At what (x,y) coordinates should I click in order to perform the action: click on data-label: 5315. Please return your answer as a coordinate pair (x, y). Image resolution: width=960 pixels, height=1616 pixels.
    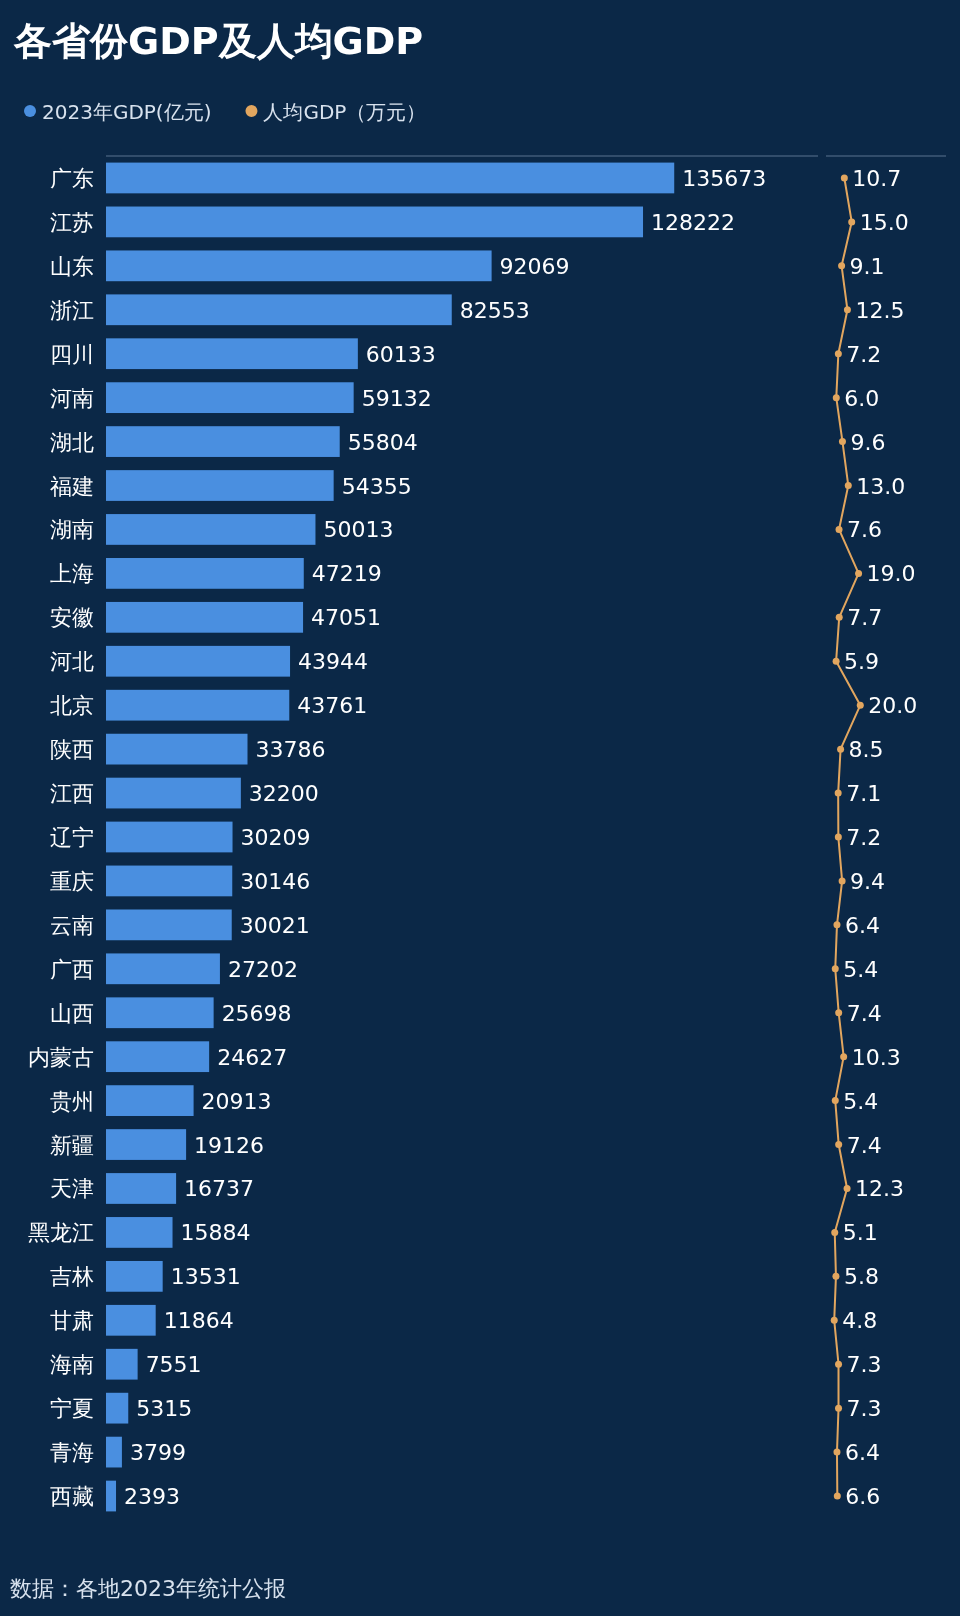
    Looking at the image, I should click on (164, 1409).